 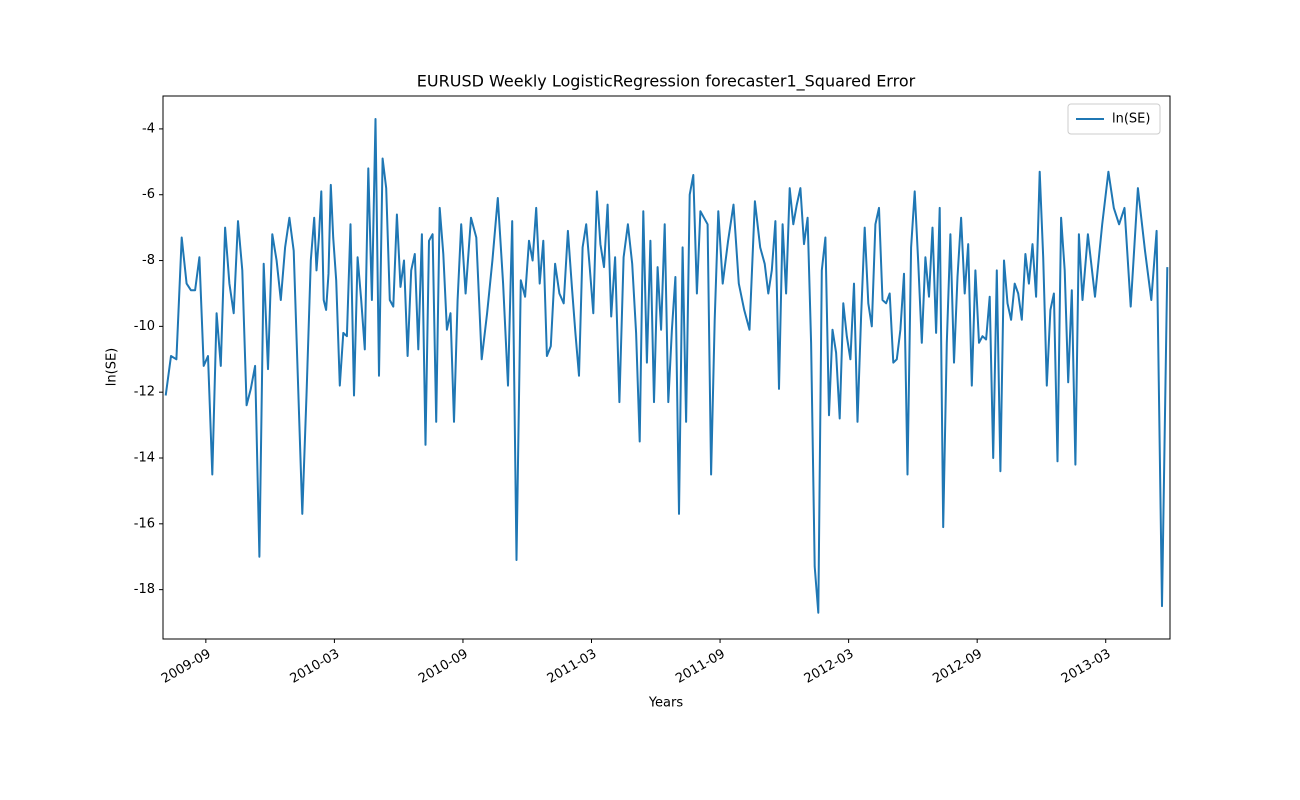 What do you see at coordinates (144, 326) in the screenshot?
I see `y-tick-label: -10` at bounding box center [144, 326].